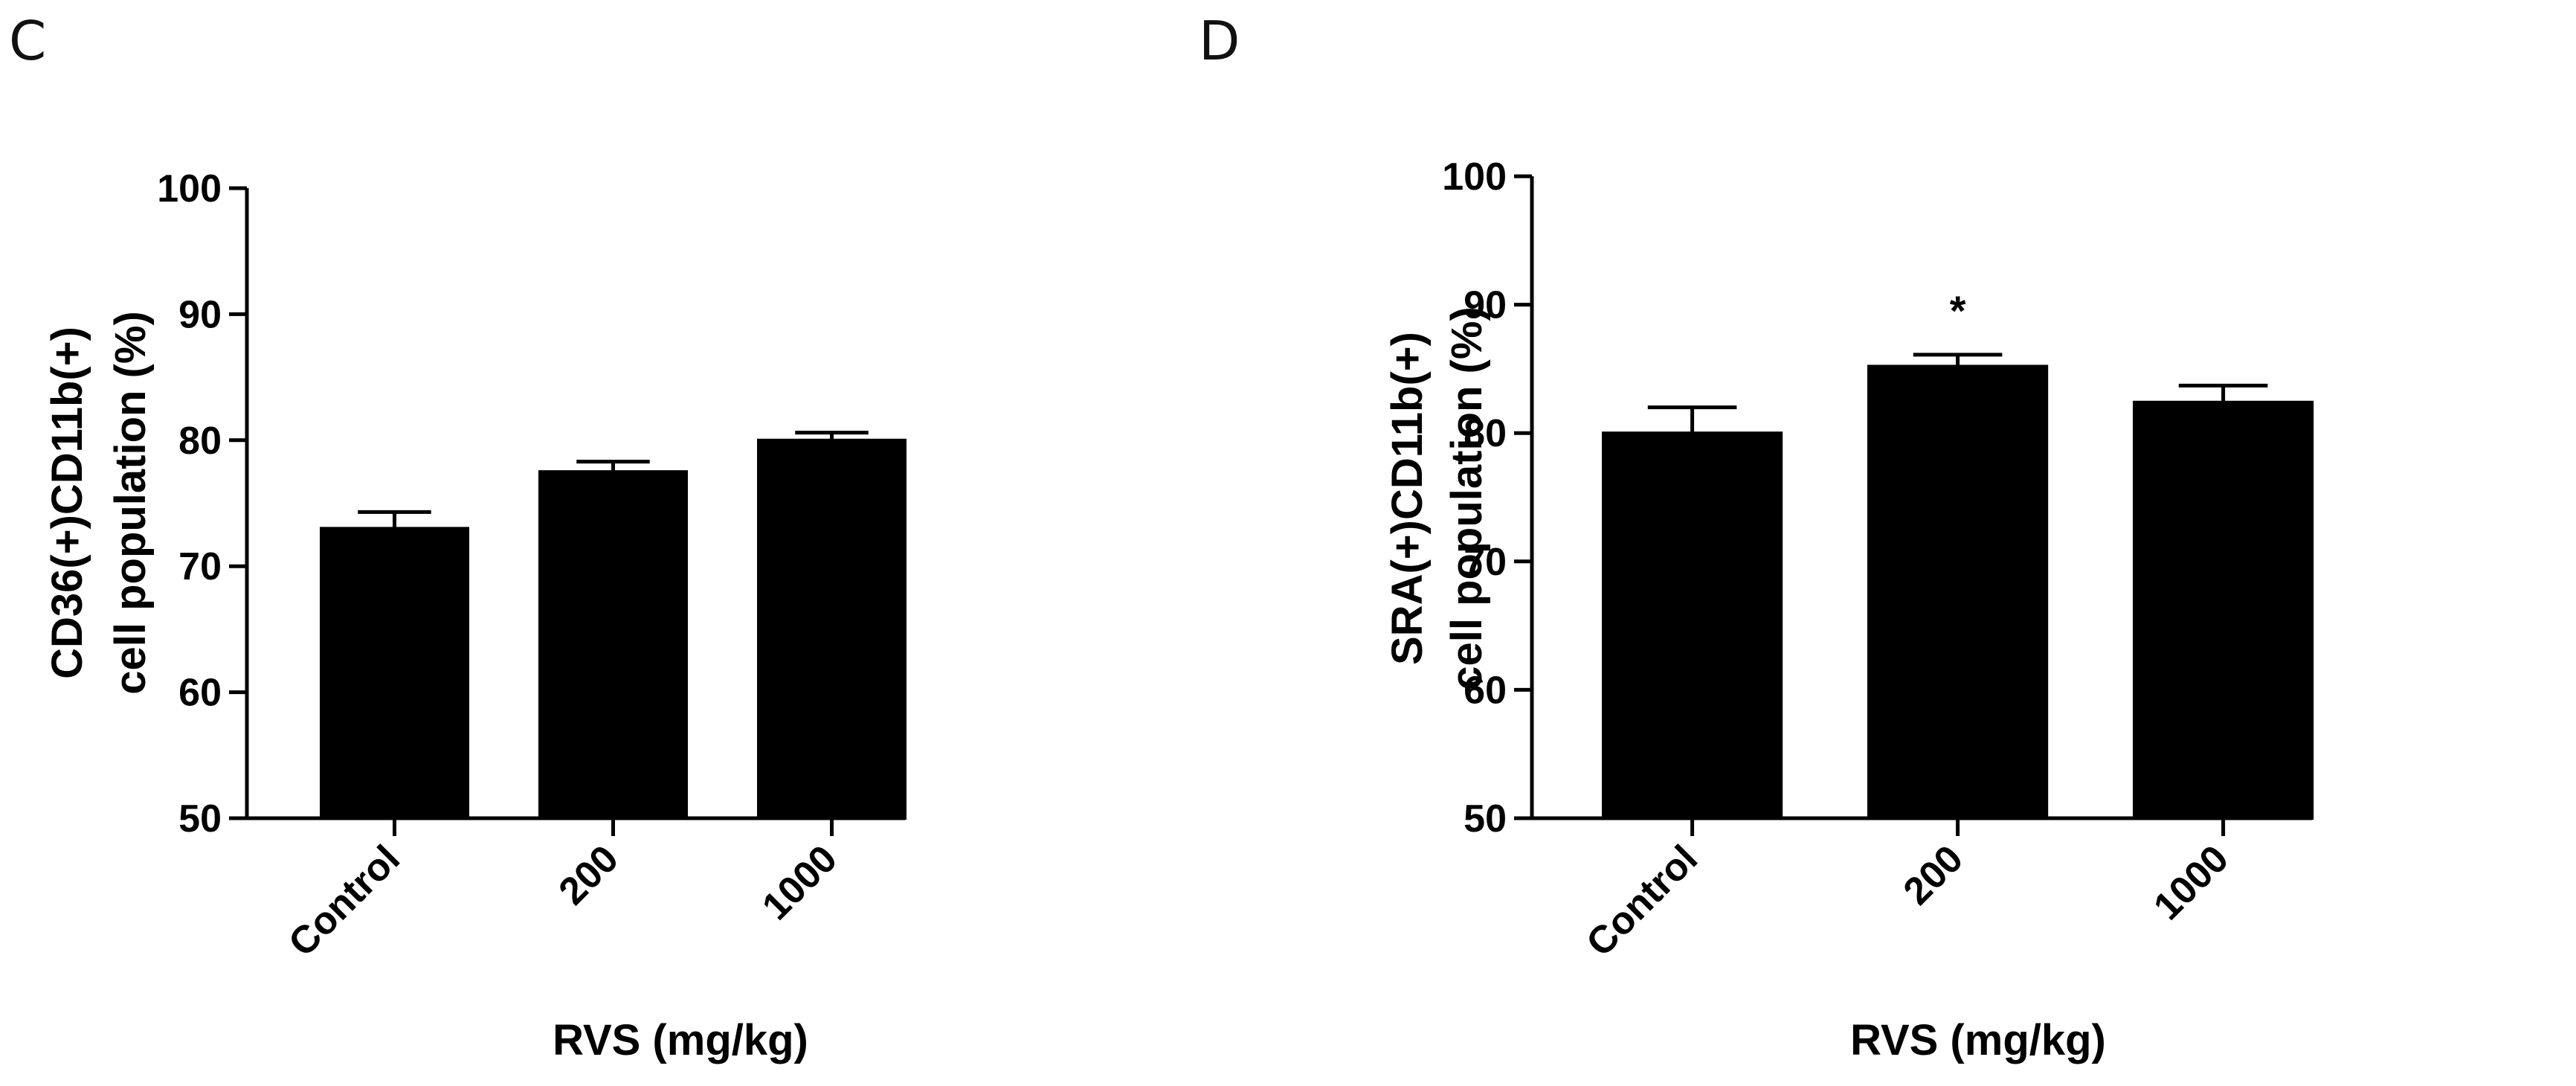 This screenshot has height=1086, width=2576. I want to click on y-axis-title-line: CD36(+)CD11b(+), so click(67, 503).